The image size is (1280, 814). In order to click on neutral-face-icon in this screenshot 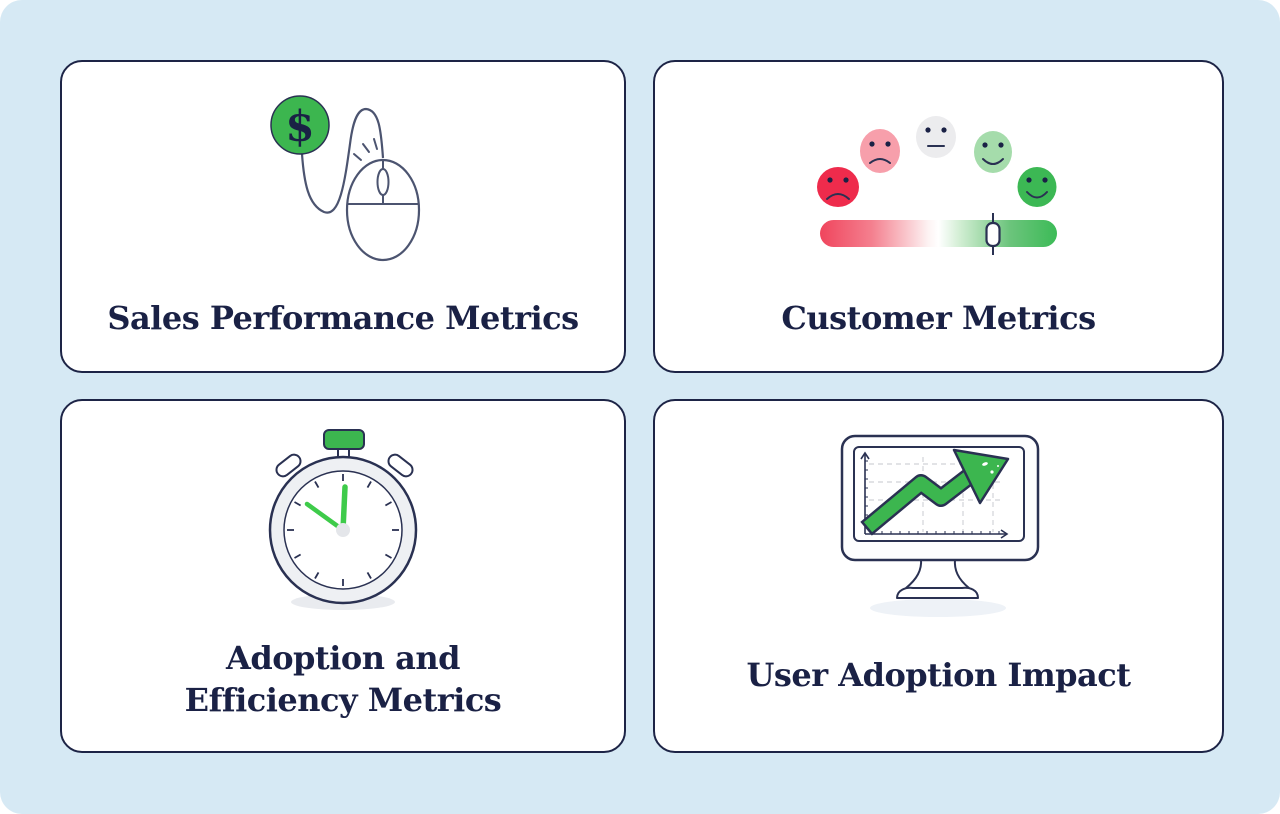, I will do `click(936, 137)`.